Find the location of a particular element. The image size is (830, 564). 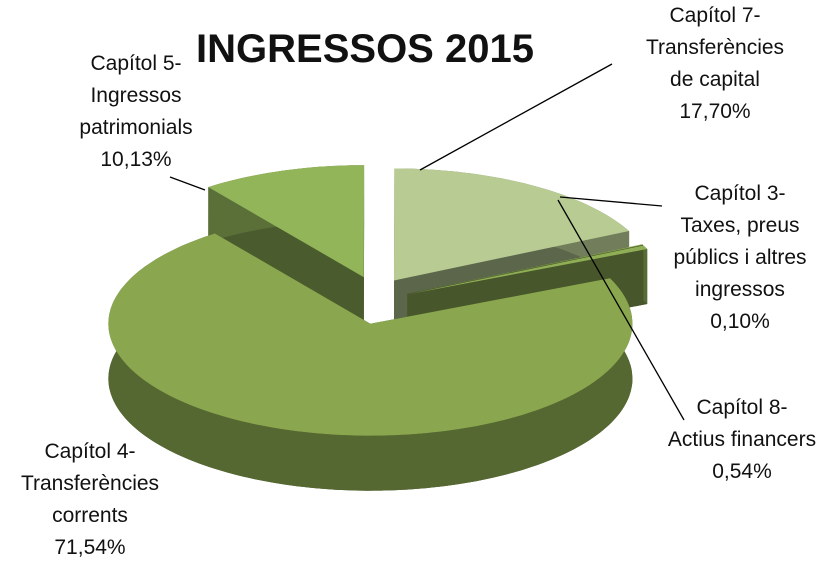

value-label: 17,70% is located at coordinates (714, 111).